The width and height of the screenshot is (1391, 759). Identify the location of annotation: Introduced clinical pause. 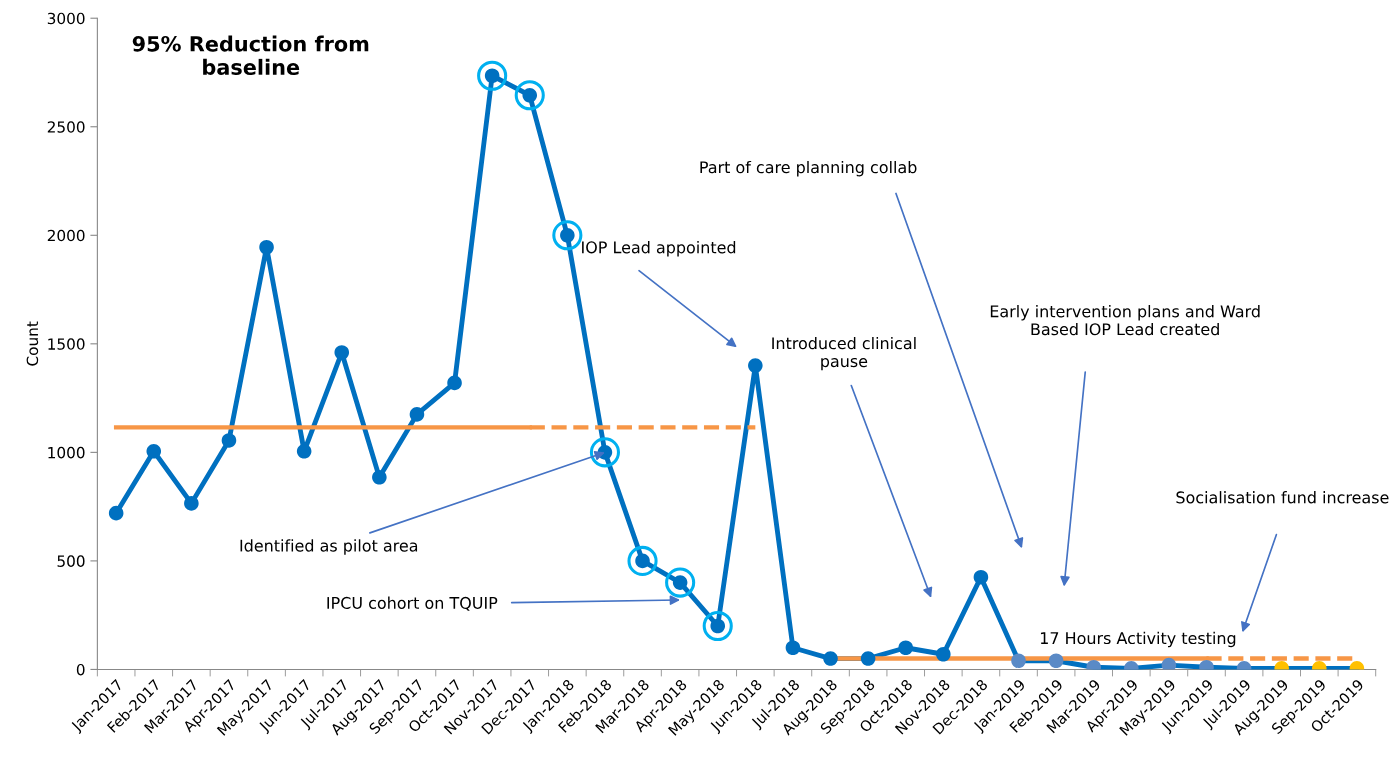
(844, 353).